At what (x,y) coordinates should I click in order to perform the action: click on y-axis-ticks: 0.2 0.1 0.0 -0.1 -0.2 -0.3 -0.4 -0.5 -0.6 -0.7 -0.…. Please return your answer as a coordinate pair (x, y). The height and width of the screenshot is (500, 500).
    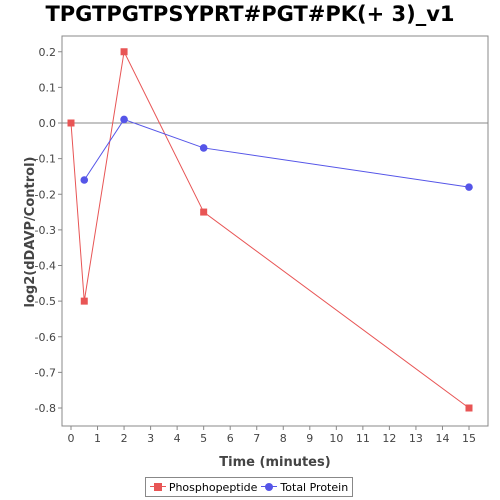
    Looking at the image, I should click on (48, 230).